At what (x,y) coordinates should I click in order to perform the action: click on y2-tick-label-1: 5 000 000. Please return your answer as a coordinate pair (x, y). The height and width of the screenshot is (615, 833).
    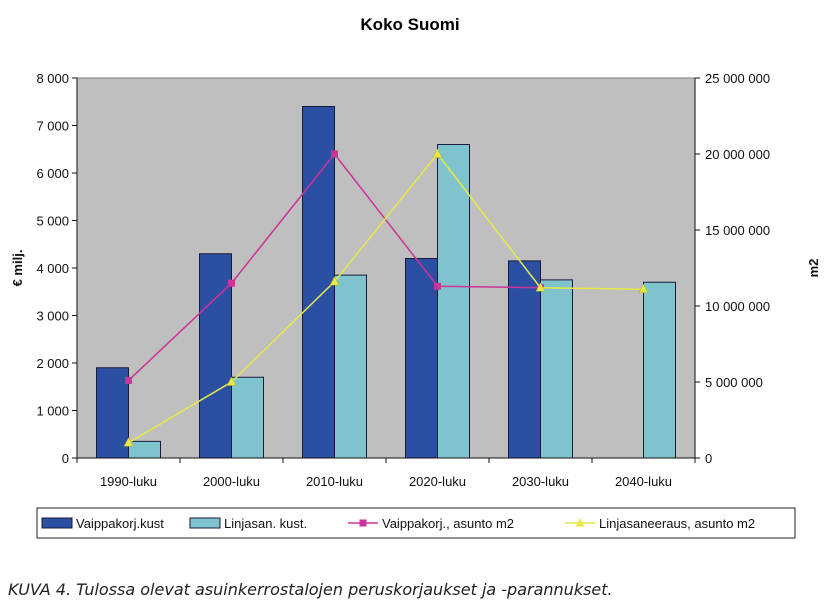
    Looking at the image, I should click on (734, 382).